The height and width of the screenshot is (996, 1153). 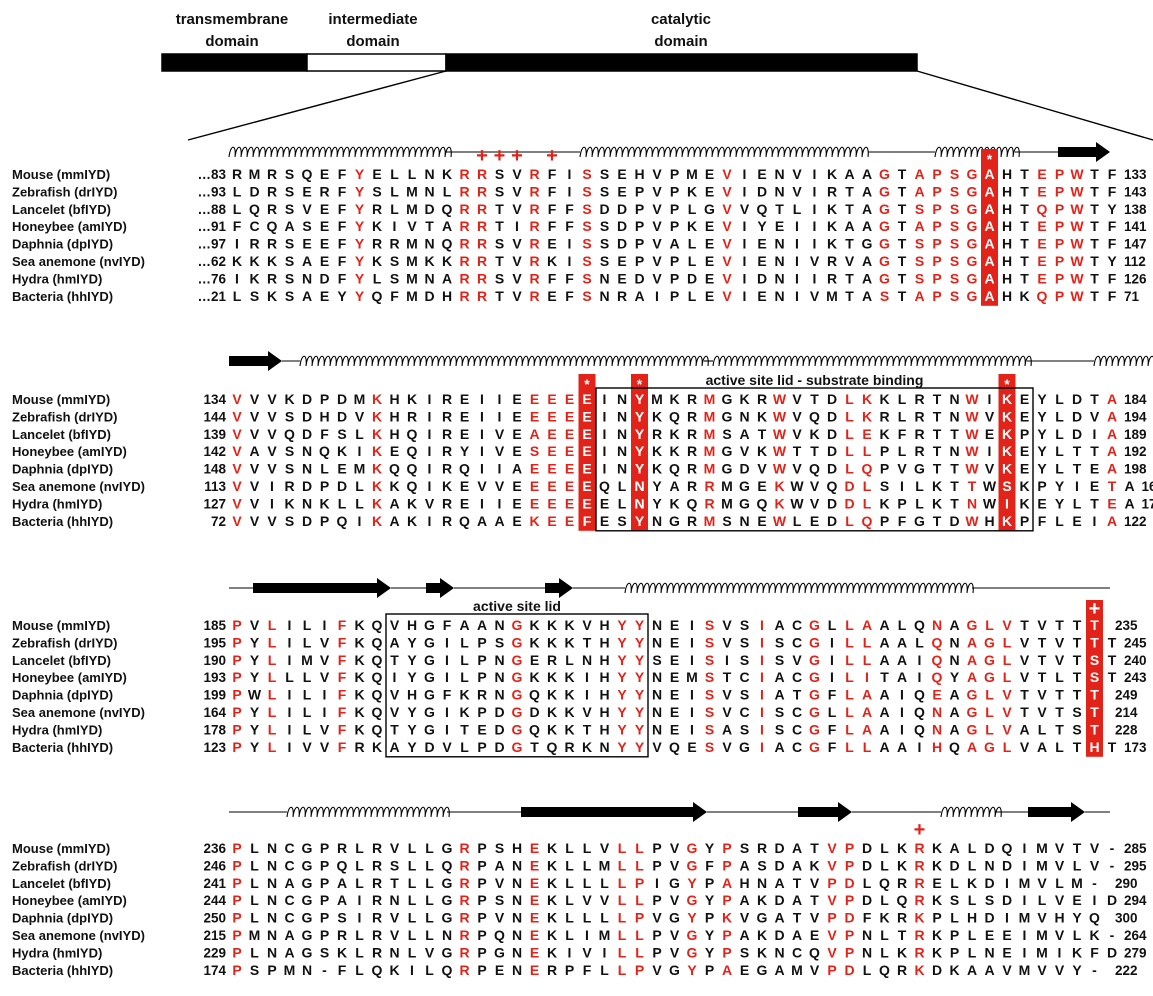 I want to click on domain-segment, so click(x=681, y=62).